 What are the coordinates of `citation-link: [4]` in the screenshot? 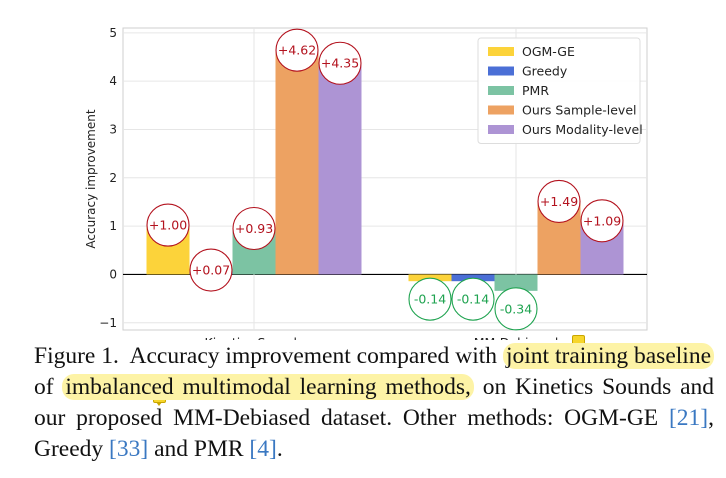 It's located at (263, 449).